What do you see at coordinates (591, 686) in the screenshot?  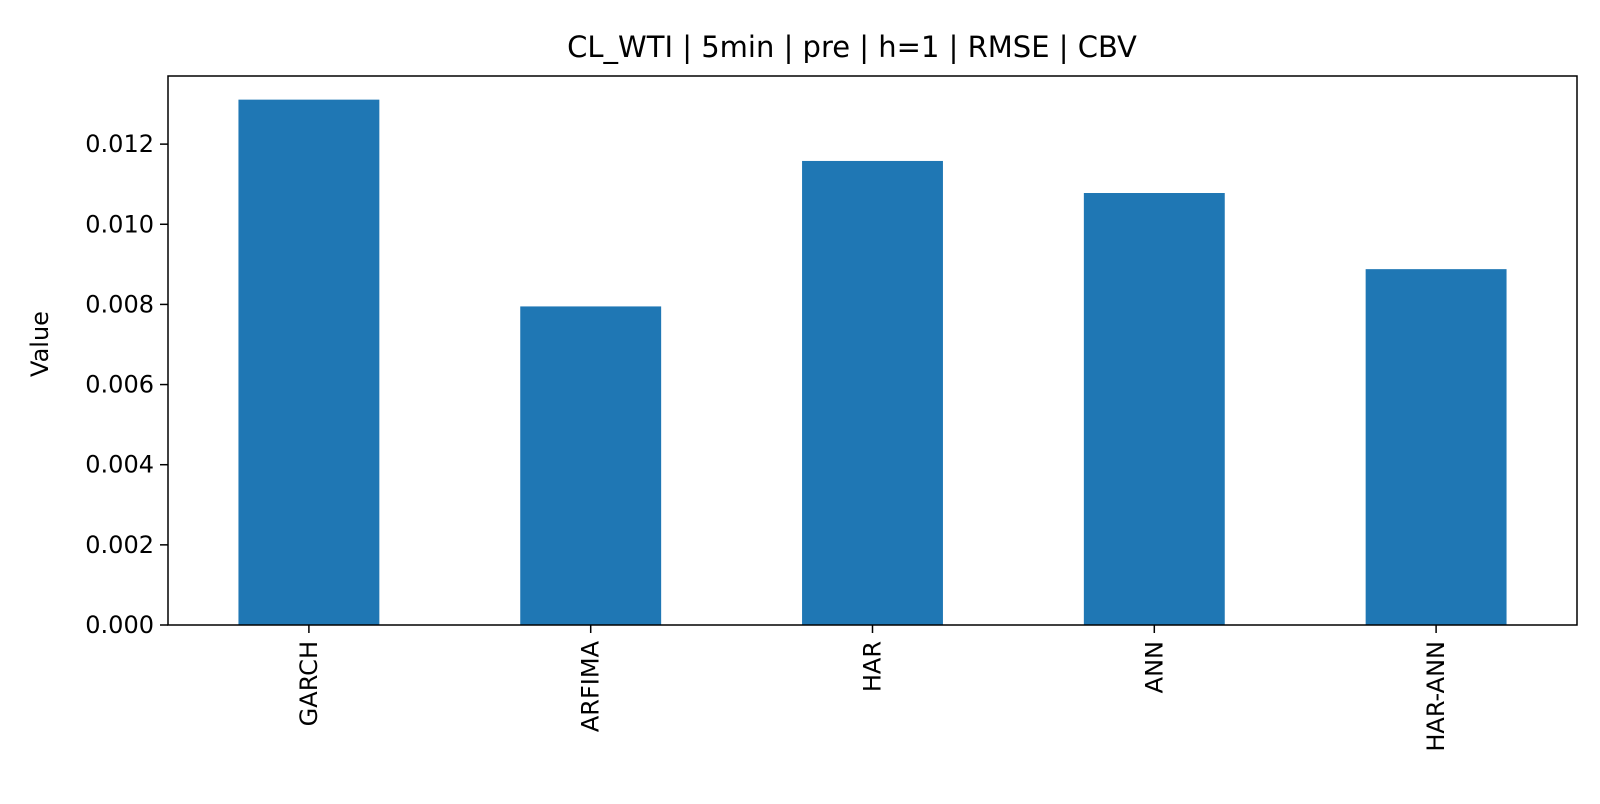 I see `x-tick-label: ARFIMA` at bounding box center [591, 686].